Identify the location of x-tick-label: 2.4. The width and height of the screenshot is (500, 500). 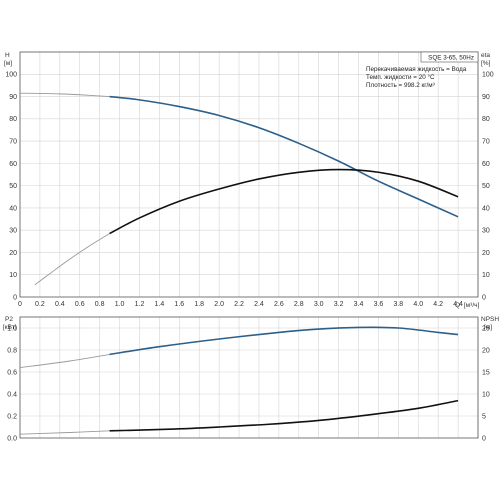
(259, 304).